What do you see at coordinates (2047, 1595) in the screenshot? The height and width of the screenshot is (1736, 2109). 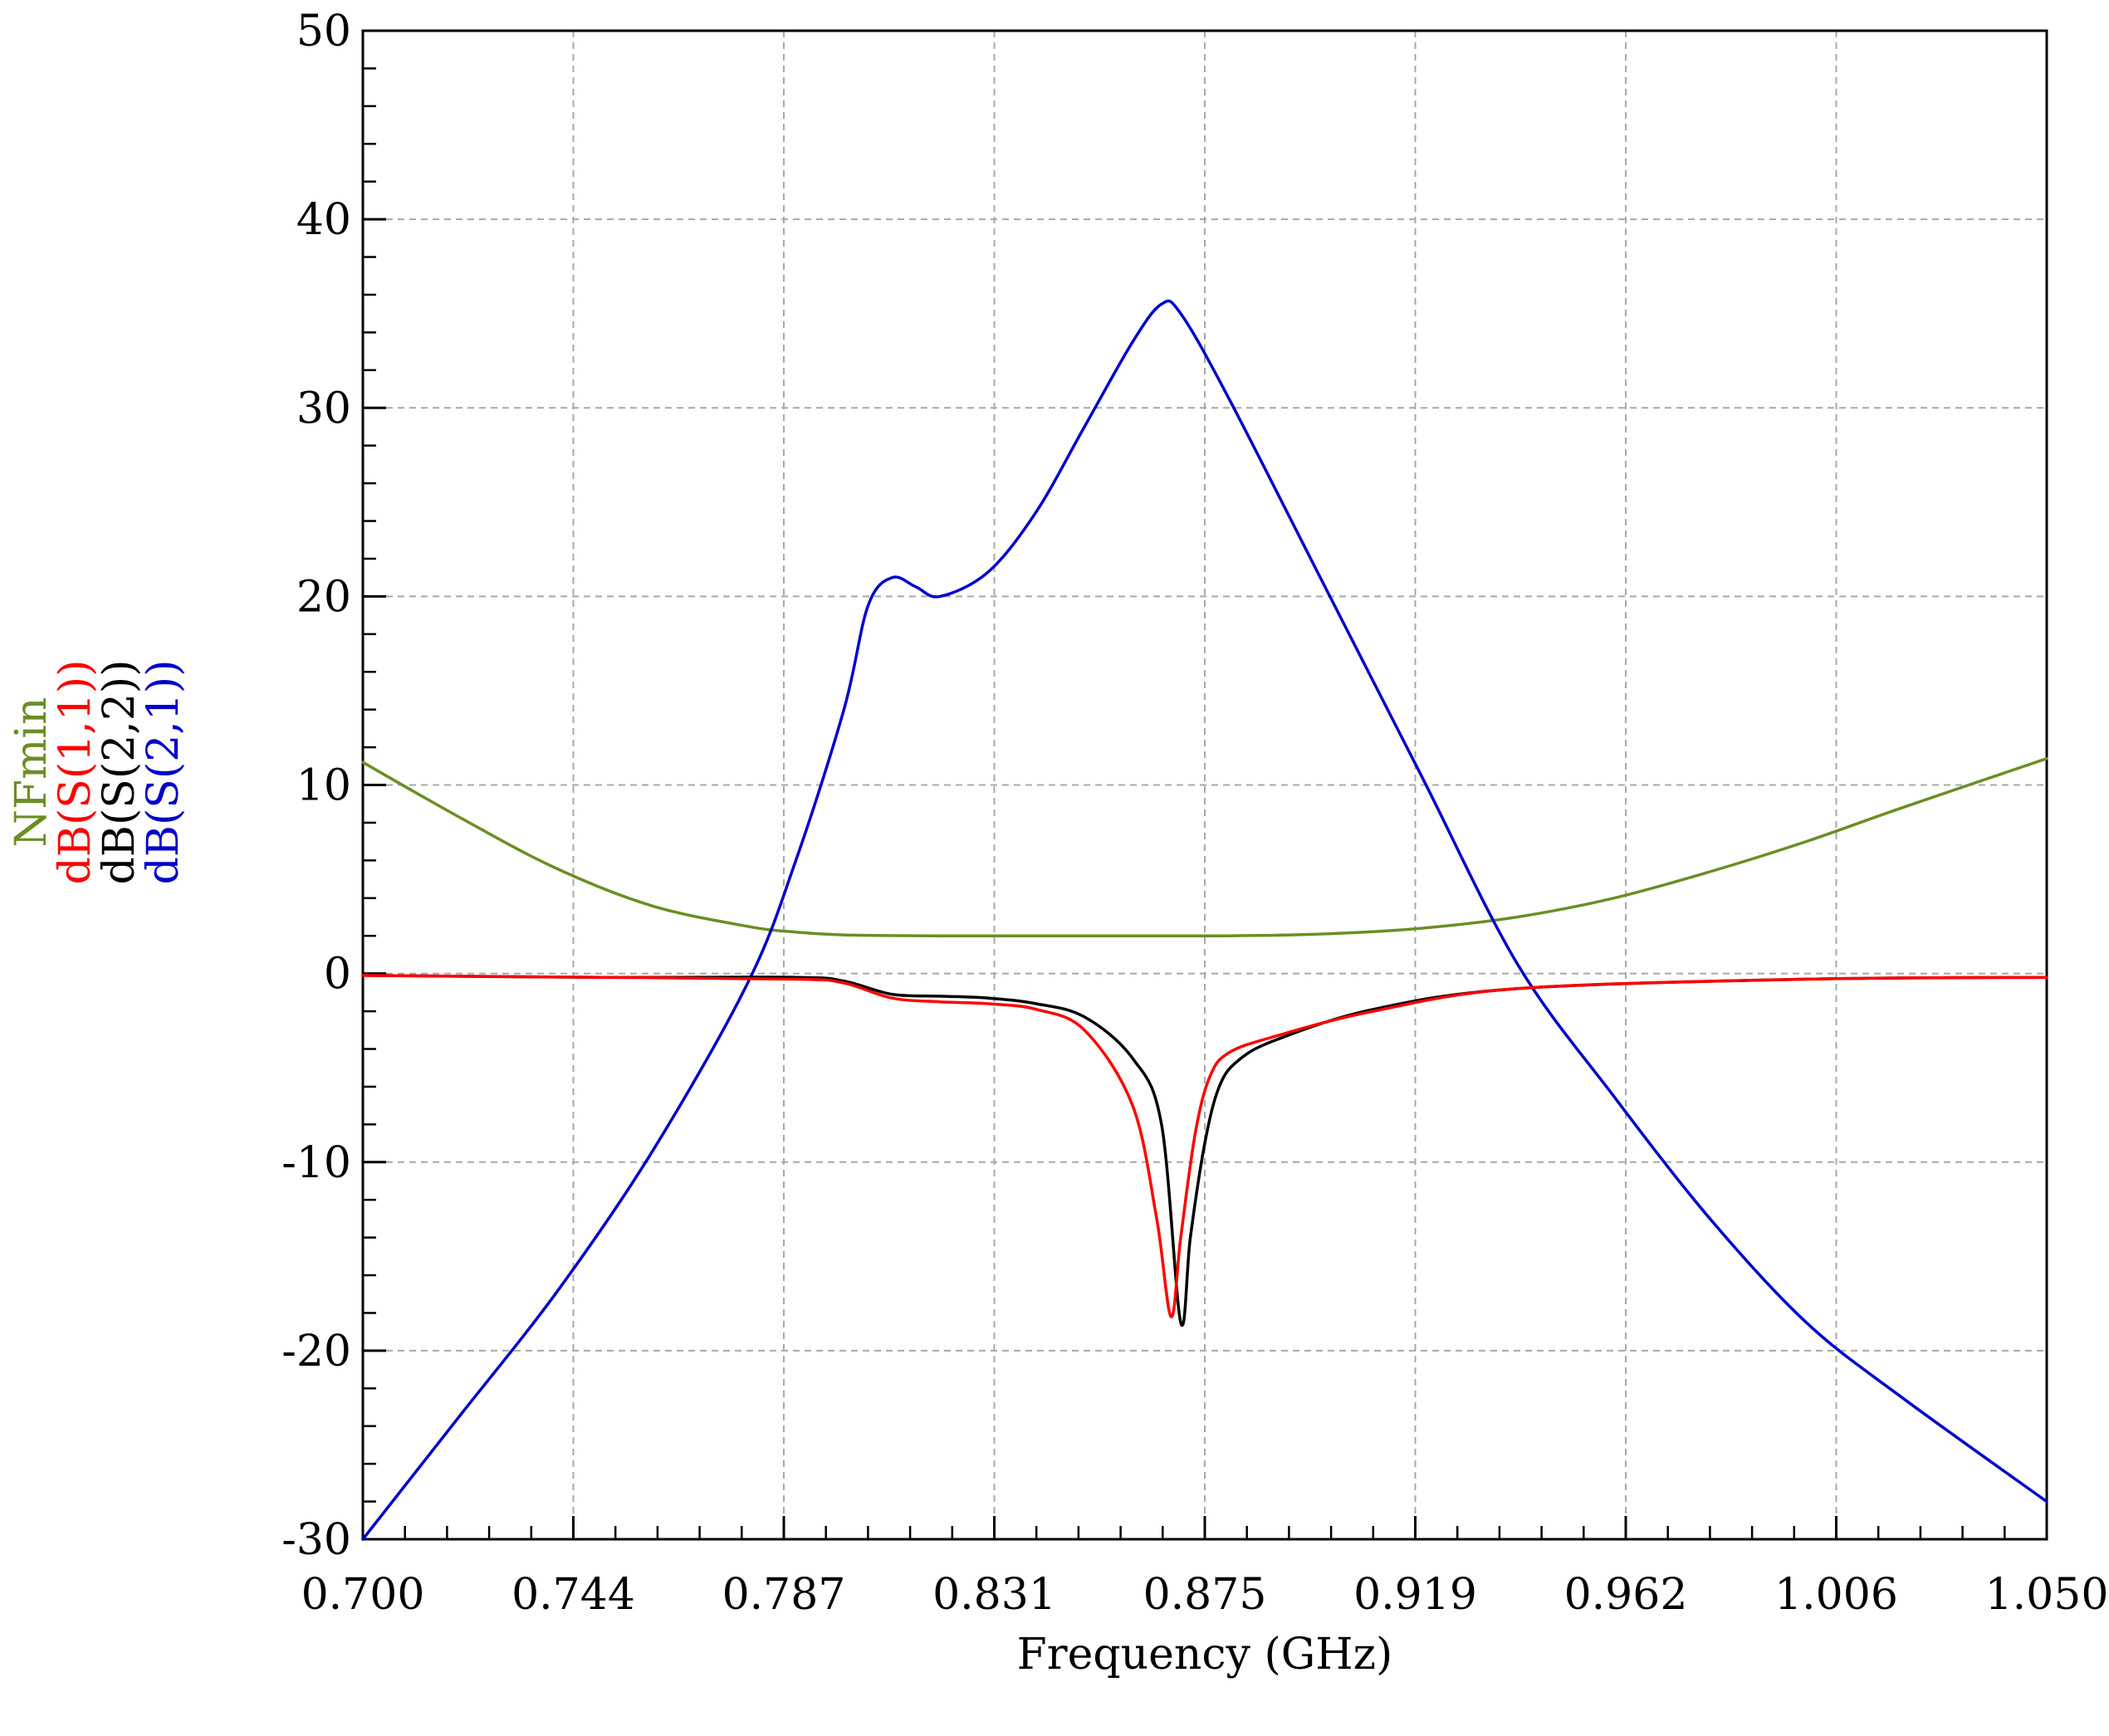 I see `x-tick-label: 1.050` at bounding box center [2047, 1595].